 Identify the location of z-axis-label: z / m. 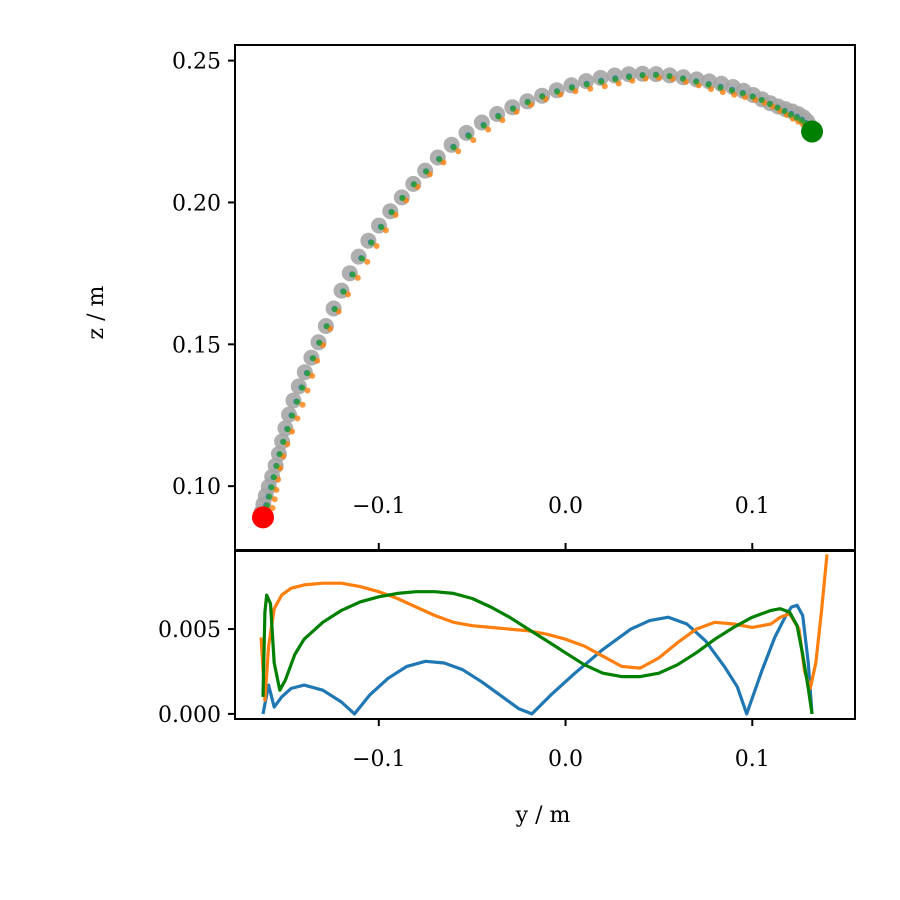
(96, 312).